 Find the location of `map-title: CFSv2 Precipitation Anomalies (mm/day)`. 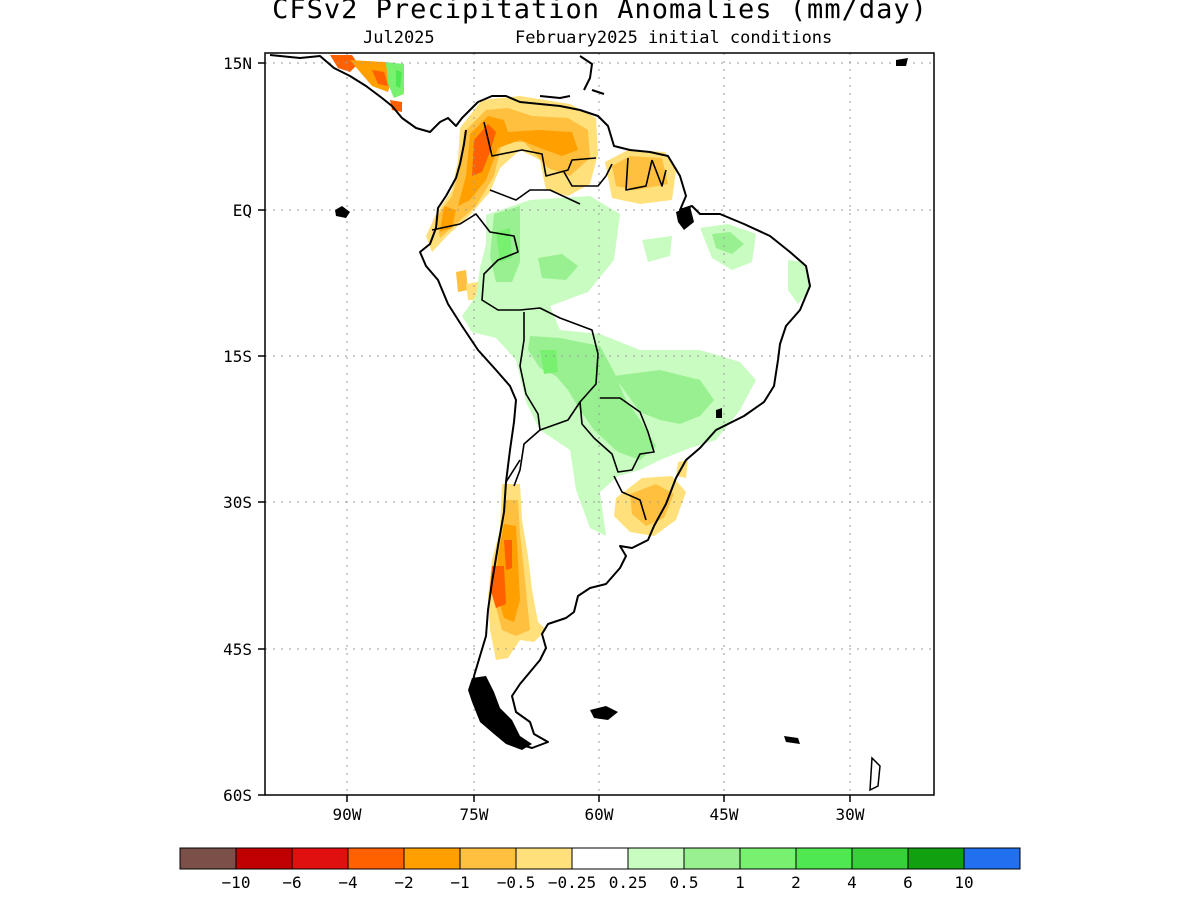

map-title: CFSv2 Precipitation Anomalies (mm/day) is located at coordinates (600, 12).